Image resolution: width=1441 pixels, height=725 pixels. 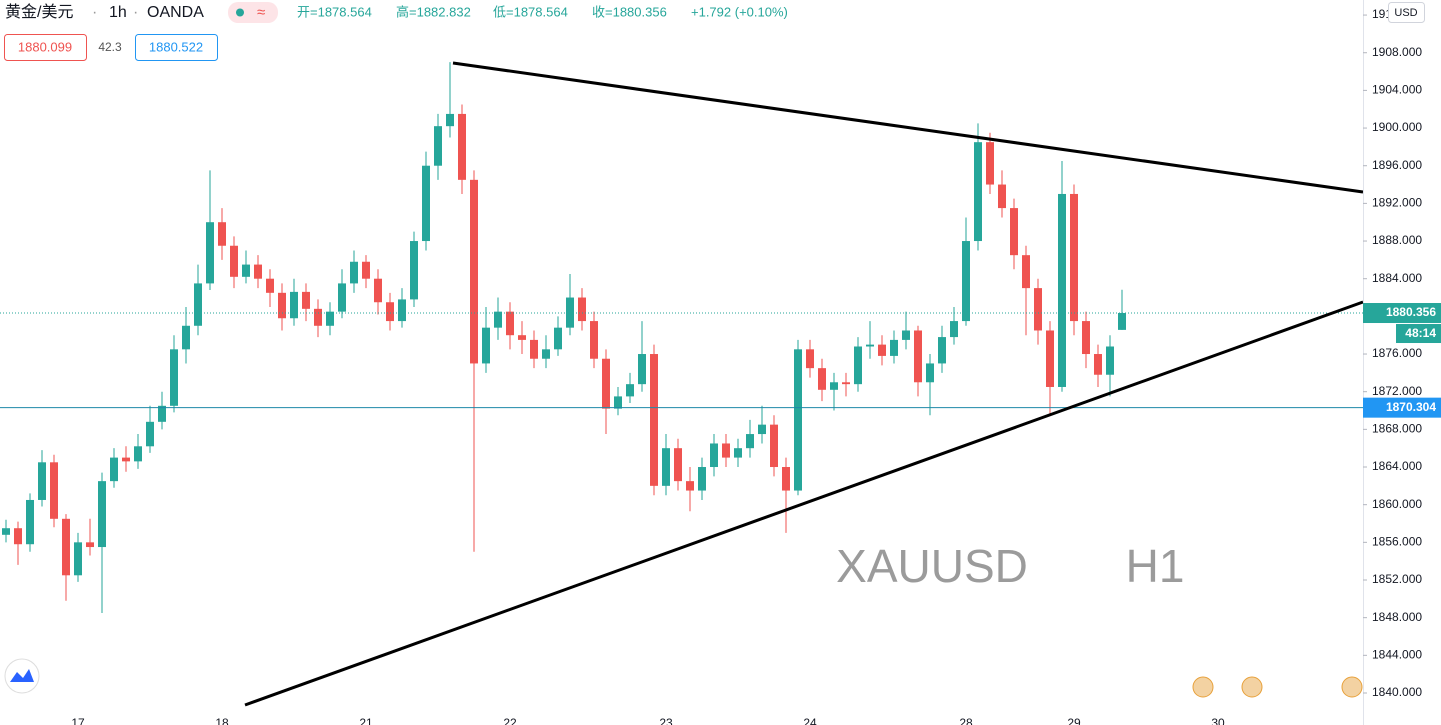 I want to click on countdown-box, so click(x=1418, y=334).